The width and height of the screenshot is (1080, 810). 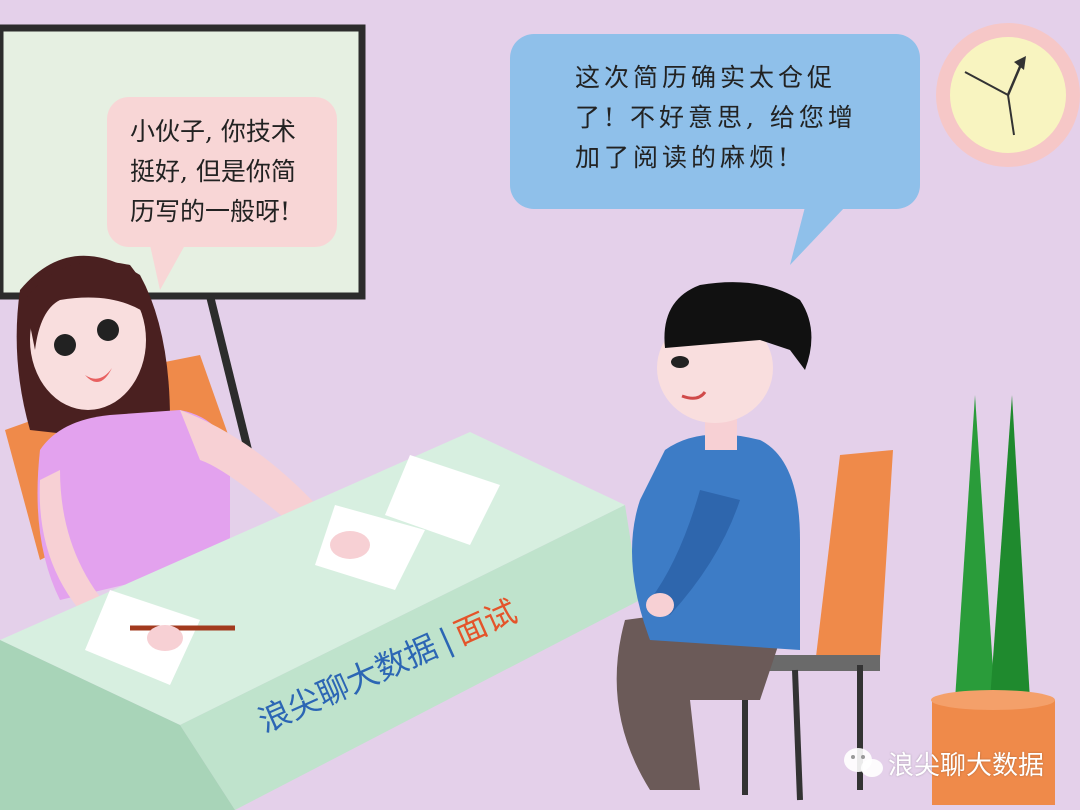 I want to click on speech-line: 了! 不好意思, 给您增, so click(x=716, y=117).